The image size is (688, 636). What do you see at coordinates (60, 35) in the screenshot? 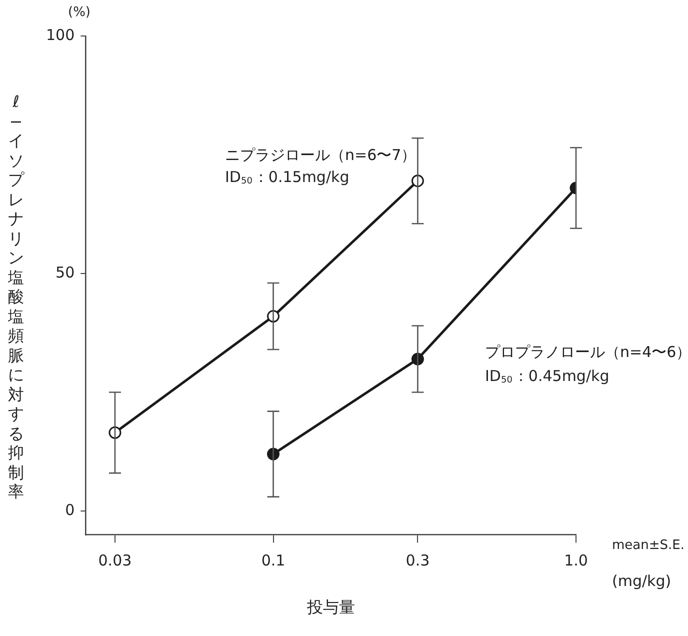
I see `y-tick-label: 100` at bounding box center [60, 35].